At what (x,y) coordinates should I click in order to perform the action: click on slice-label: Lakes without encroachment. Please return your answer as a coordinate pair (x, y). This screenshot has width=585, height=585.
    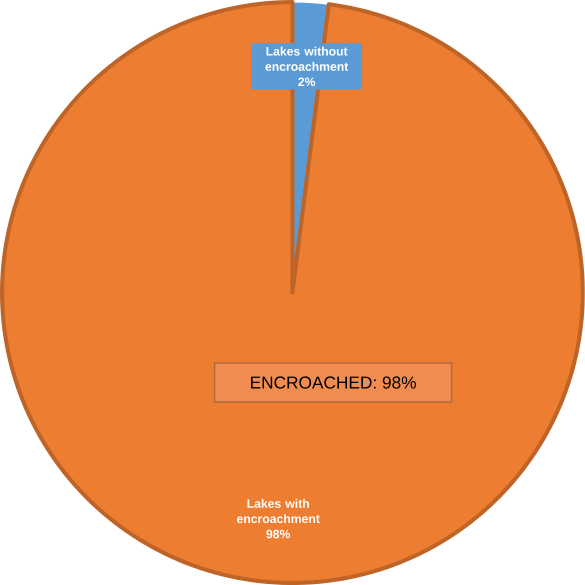
    Looking at the image, I should click on (307, 58).